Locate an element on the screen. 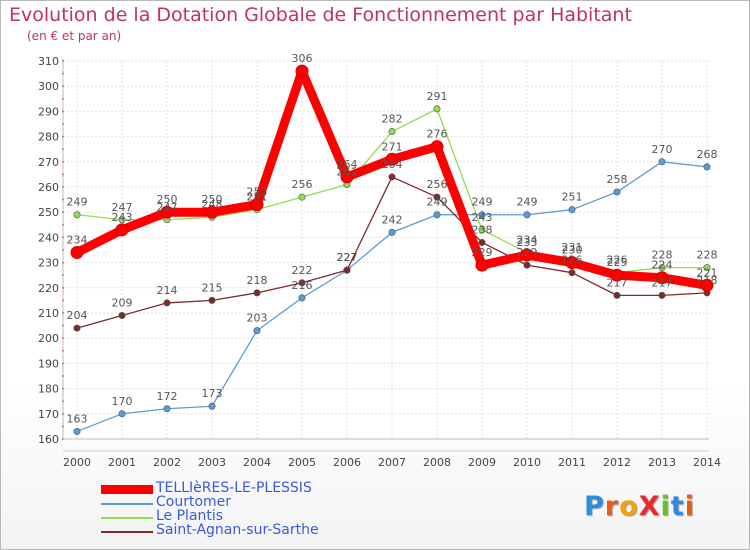 This screenshot has width=750, height=550. x-tick-label: 2013 is located at coordinates (662, 462).